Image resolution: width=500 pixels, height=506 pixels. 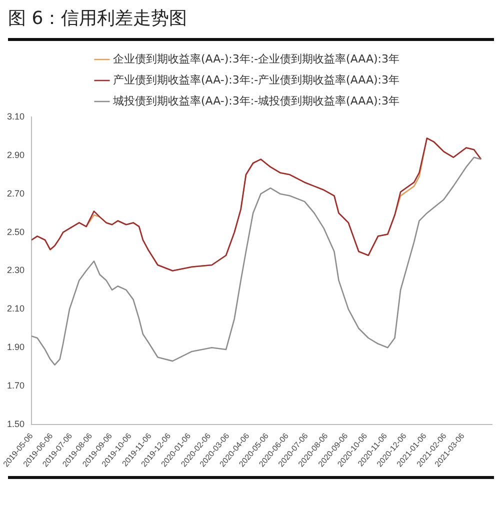 What do you see at coordinates (15, 423) in the screenshot?
I see `y-tick-label: 1.50` at bounding box center [15, 423].